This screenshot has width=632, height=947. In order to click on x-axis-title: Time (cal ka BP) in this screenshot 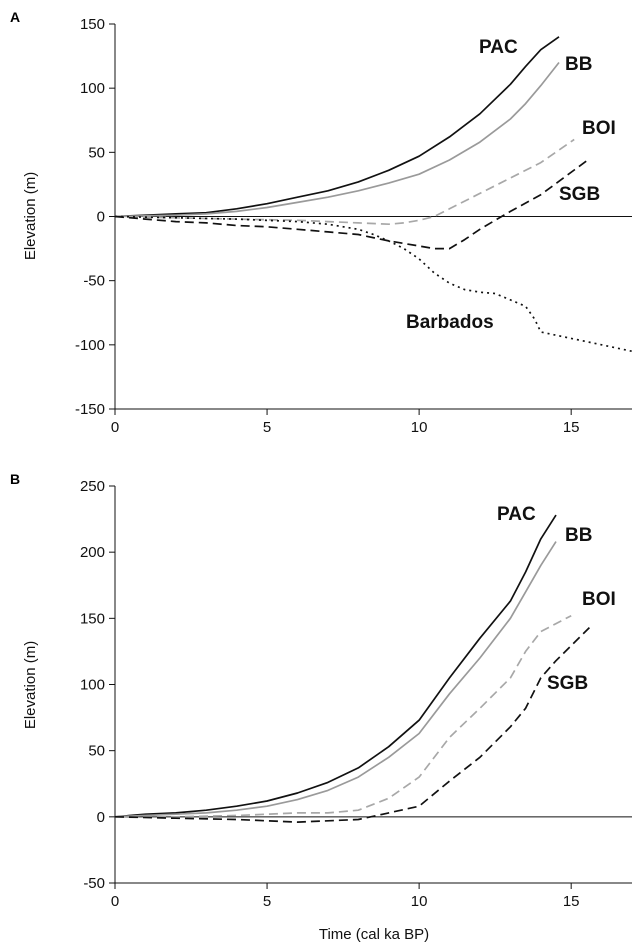, I will do `click(374, 934)`.